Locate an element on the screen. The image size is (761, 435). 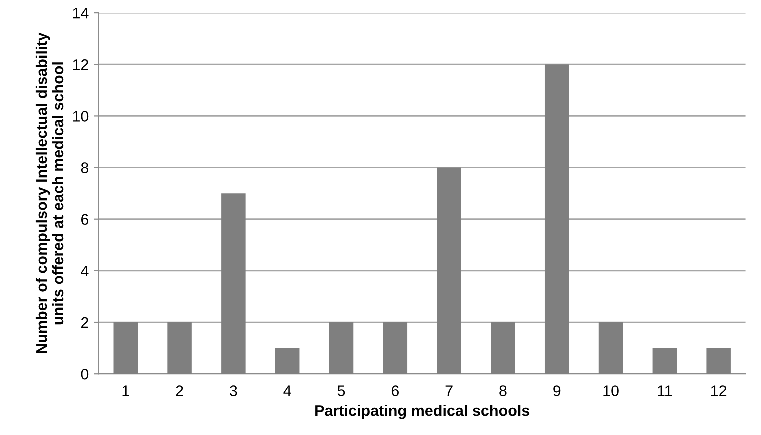
y-tick-label: 2 is located at coordinates (84, 322).